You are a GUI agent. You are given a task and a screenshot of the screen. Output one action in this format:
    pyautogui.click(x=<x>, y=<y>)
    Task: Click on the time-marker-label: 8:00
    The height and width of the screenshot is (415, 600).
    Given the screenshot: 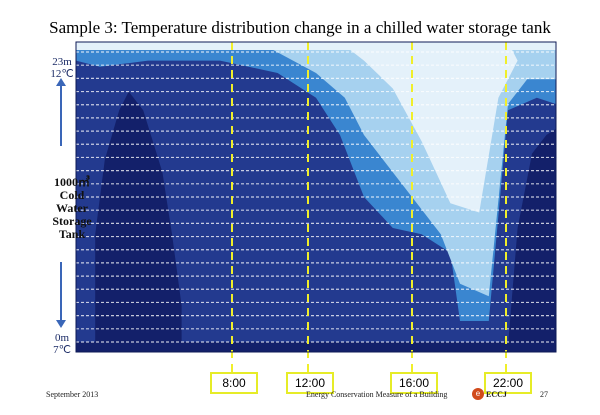 What is the action you would take?
    pyautogui.click(x=234, y=383)
    